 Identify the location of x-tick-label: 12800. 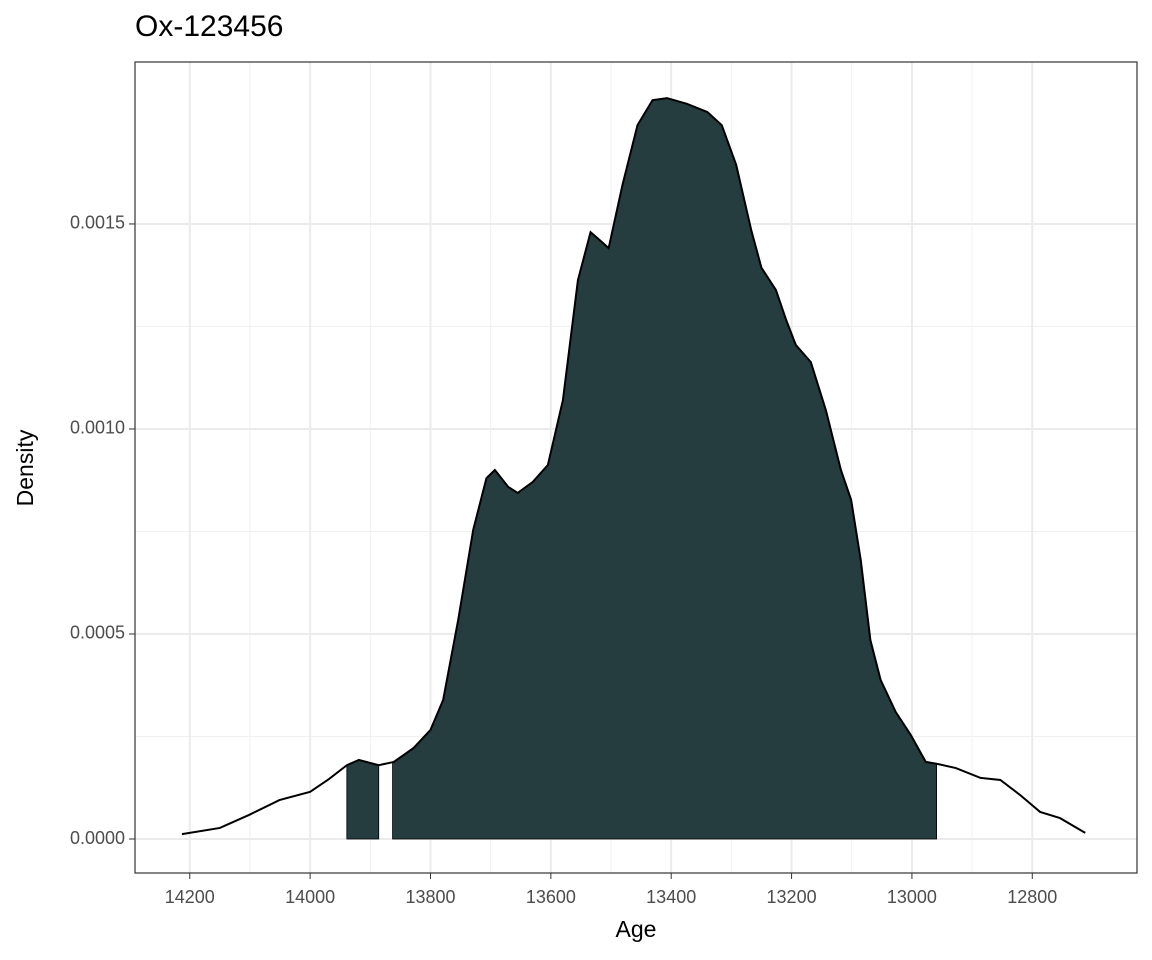
(1032, 897).